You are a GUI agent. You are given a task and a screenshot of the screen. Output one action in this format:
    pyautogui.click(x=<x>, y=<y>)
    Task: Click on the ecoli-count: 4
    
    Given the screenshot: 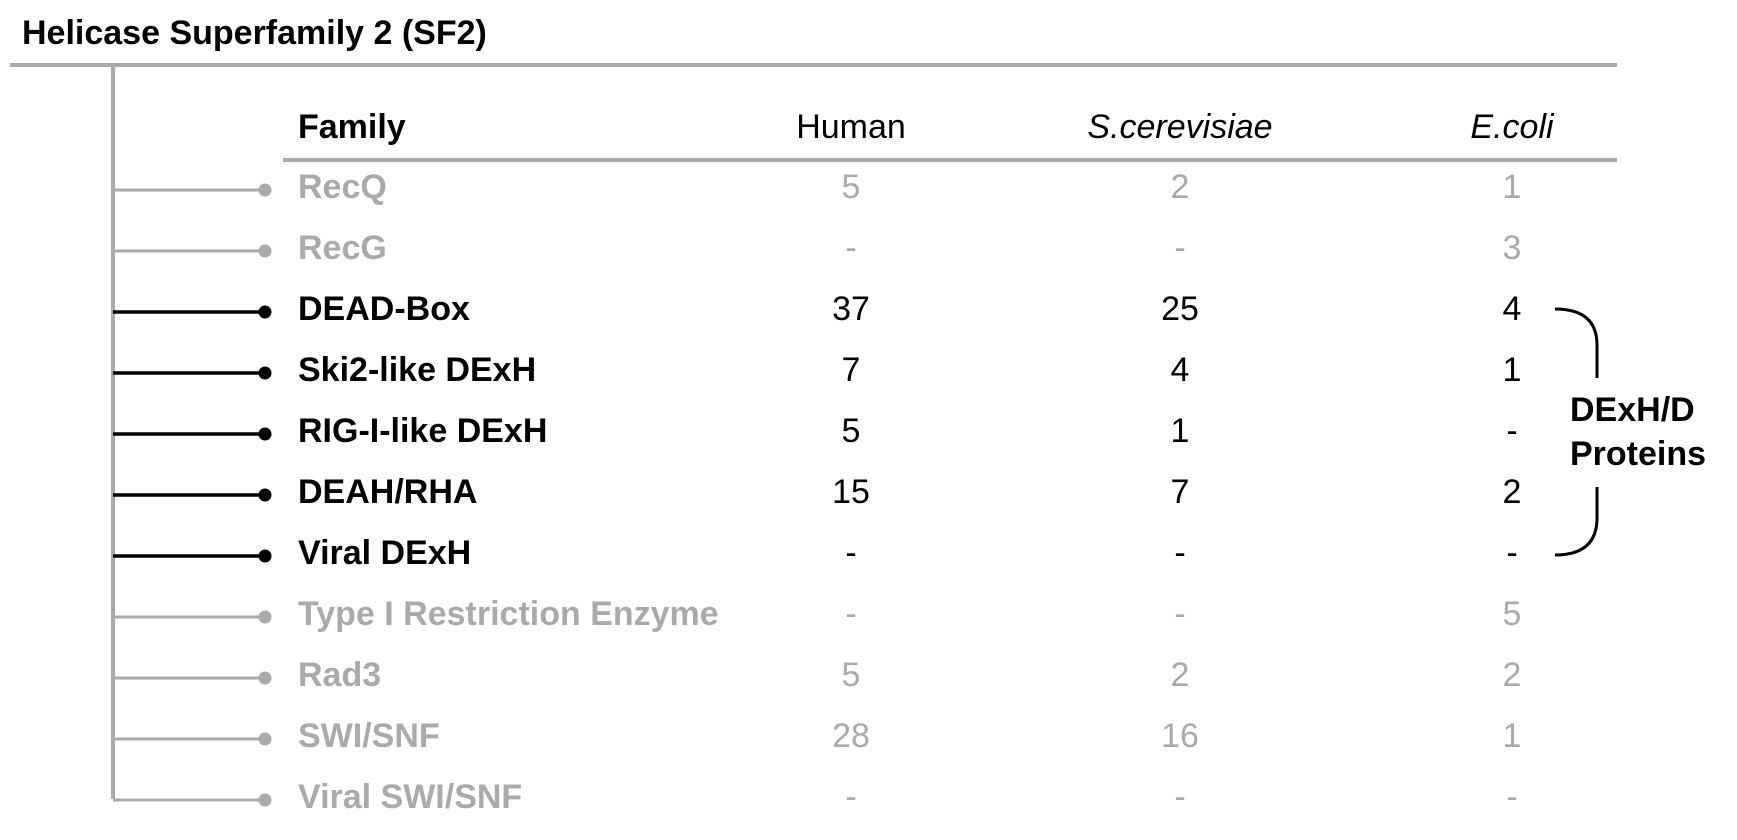 What is the action you would take?
    pyautogui.click(x=1512, y=309)
    